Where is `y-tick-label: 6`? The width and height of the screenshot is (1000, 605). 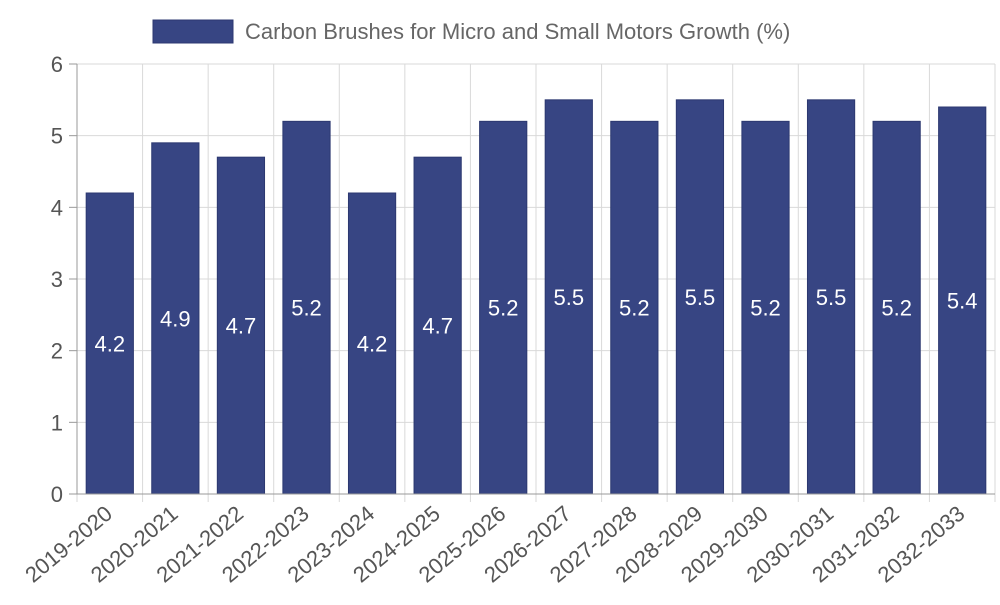
y-tick-label: 6 is located at coordinates (57, 64).